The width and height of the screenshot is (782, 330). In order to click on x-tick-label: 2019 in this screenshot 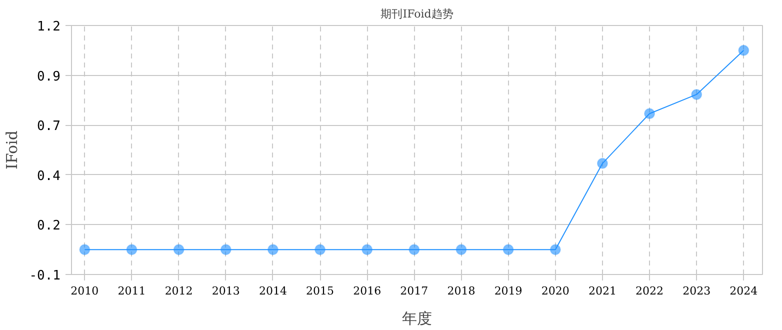, I will do `click(508, 291)`.